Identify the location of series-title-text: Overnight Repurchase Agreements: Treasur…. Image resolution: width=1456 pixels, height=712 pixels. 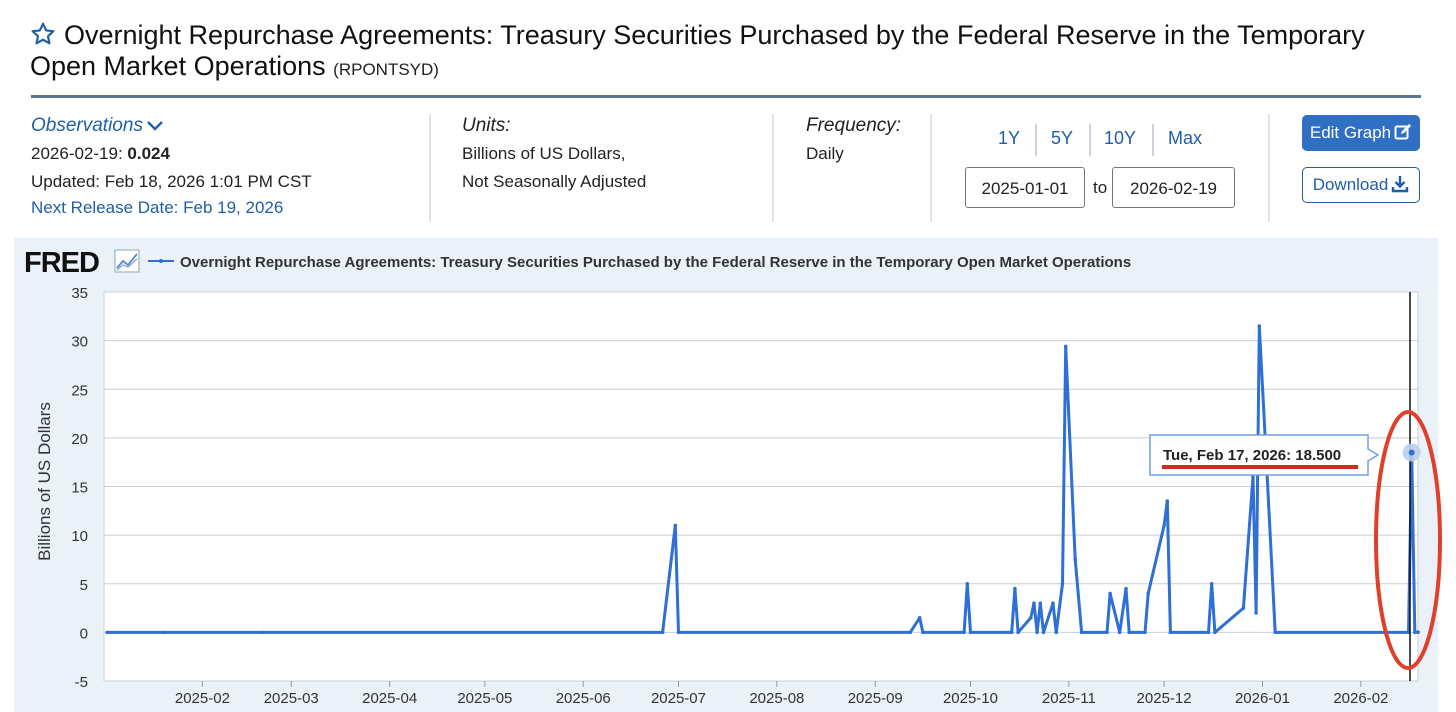
(697, 50).